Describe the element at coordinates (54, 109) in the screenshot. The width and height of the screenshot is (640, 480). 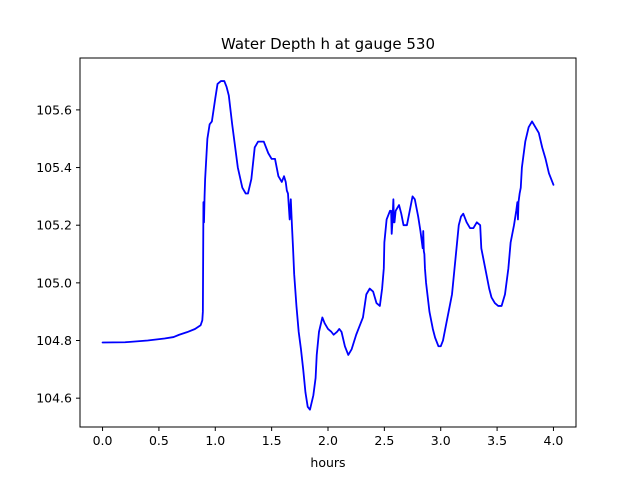
I see `y-tick-label: 105.6` at that location.